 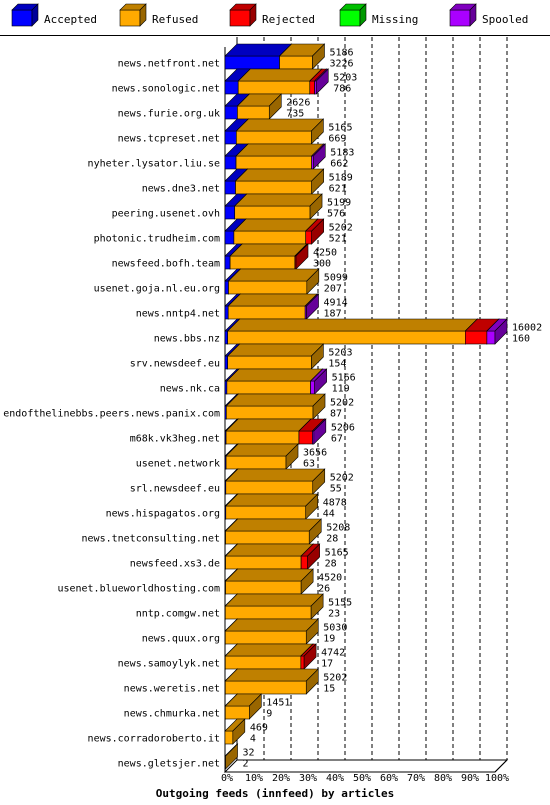 I want to click on accepted-label-nntp-comgw-net: 23, so click(x=334, y=614).